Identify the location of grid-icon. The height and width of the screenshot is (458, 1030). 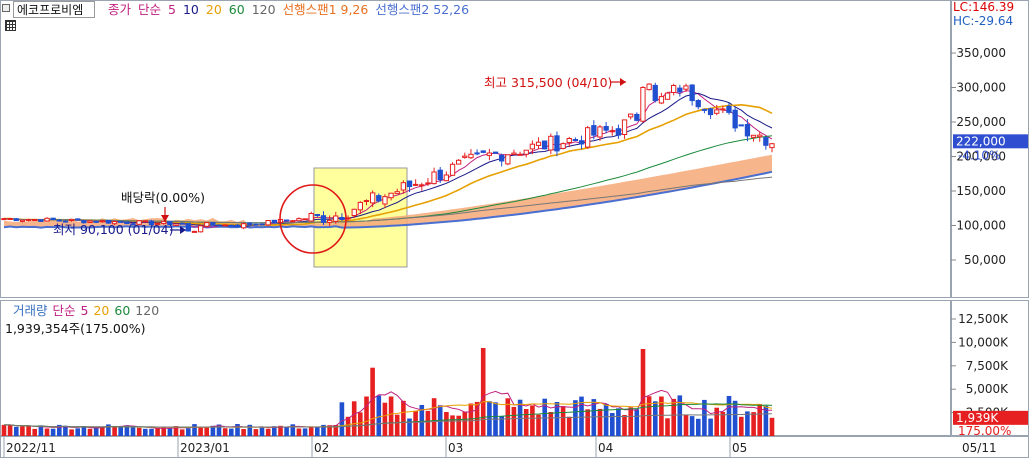
(10, 25).